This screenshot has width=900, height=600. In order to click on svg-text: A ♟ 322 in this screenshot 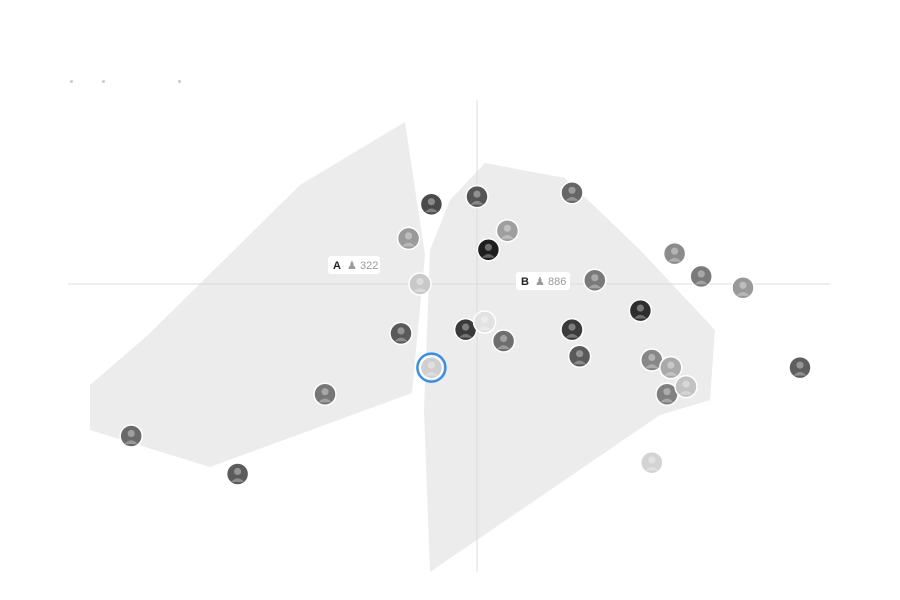, I will do `click(355, 266)`.